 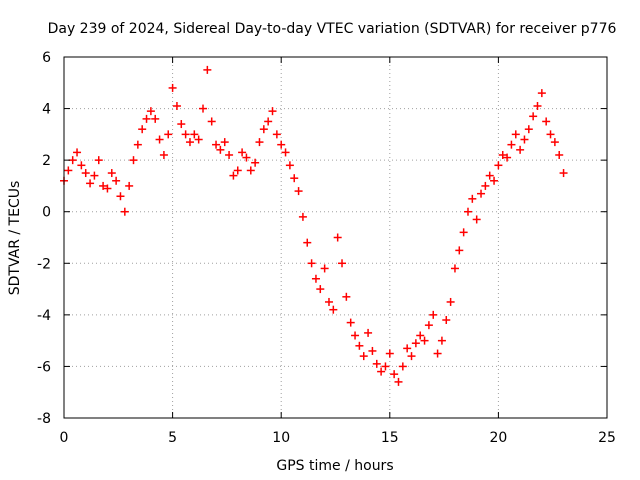 What do you see at coordinates (44, 316) in the screenshot?
I see `y-tick-label: -4` at bounding box center [44, 316].